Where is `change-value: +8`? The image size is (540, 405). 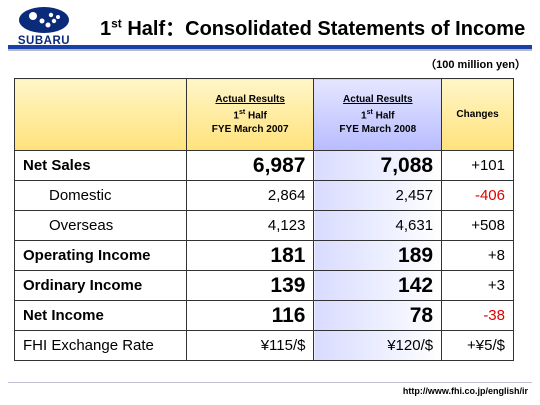 change-value: +8 is located at coordinates (477, 255).